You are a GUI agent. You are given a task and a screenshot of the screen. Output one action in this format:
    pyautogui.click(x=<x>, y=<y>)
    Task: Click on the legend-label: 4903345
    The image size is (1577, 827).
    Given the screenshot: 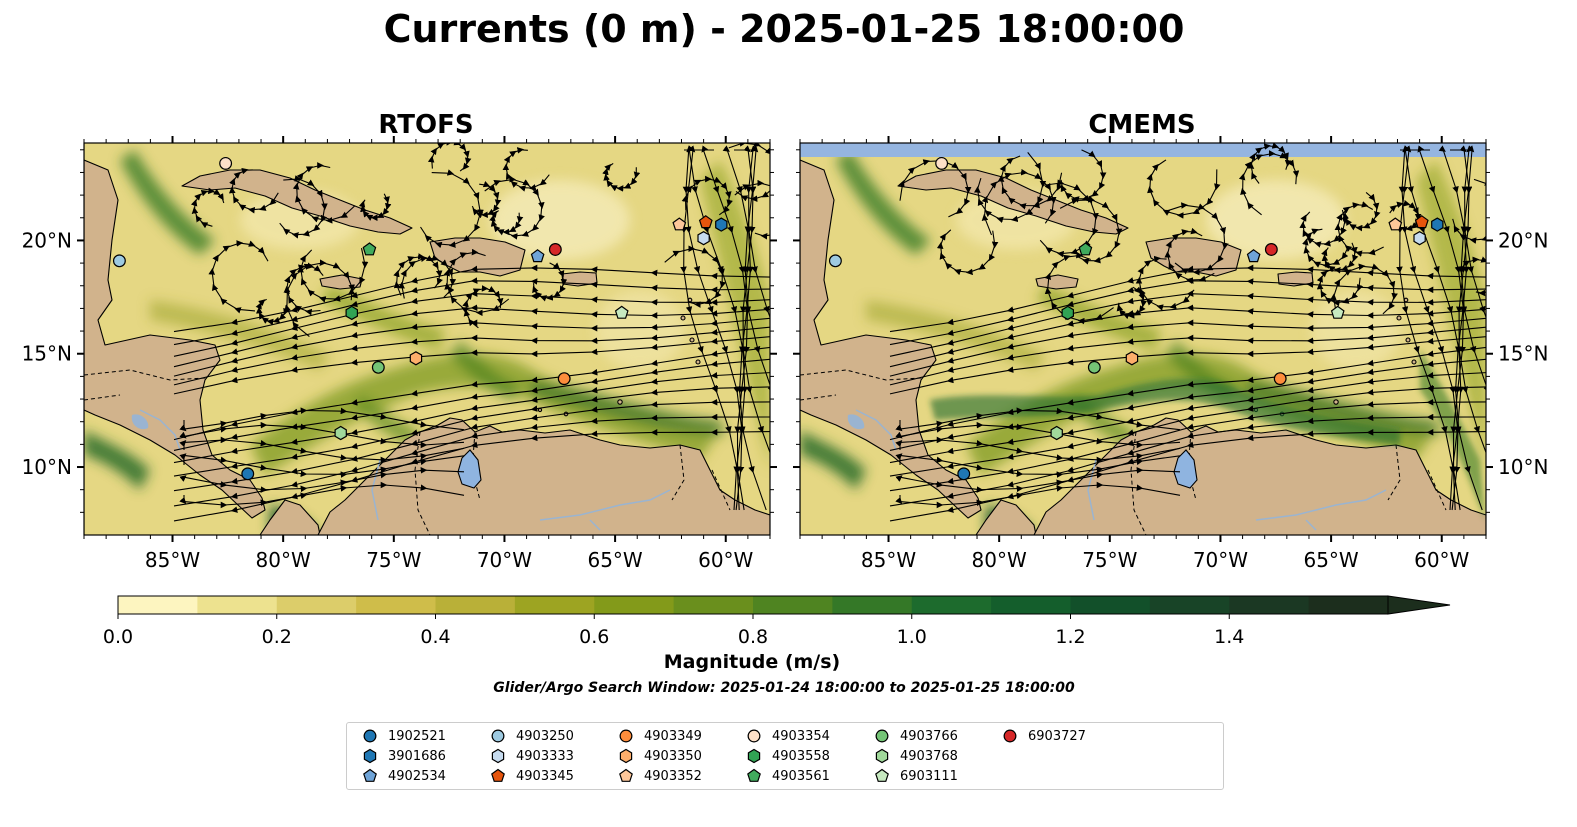 What is the action you would take?
    pyautogui.click(x=545, y=776)
    